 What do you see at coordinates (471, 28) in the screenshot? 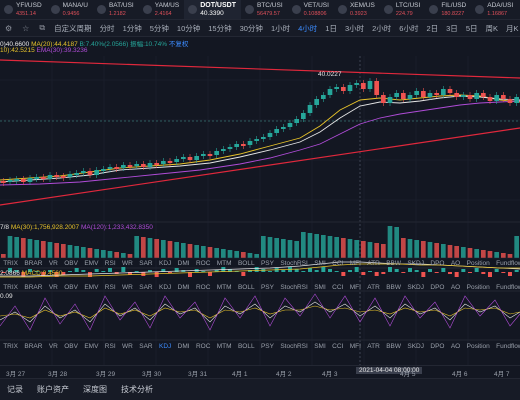
I see `interval-14: 5日` at bounding box center [471, 28].